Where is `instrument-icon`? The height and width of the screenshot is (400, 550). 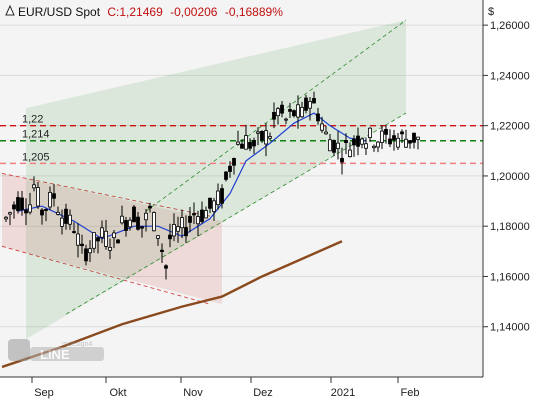
instrument-icon is located at coordinates (10, 10).